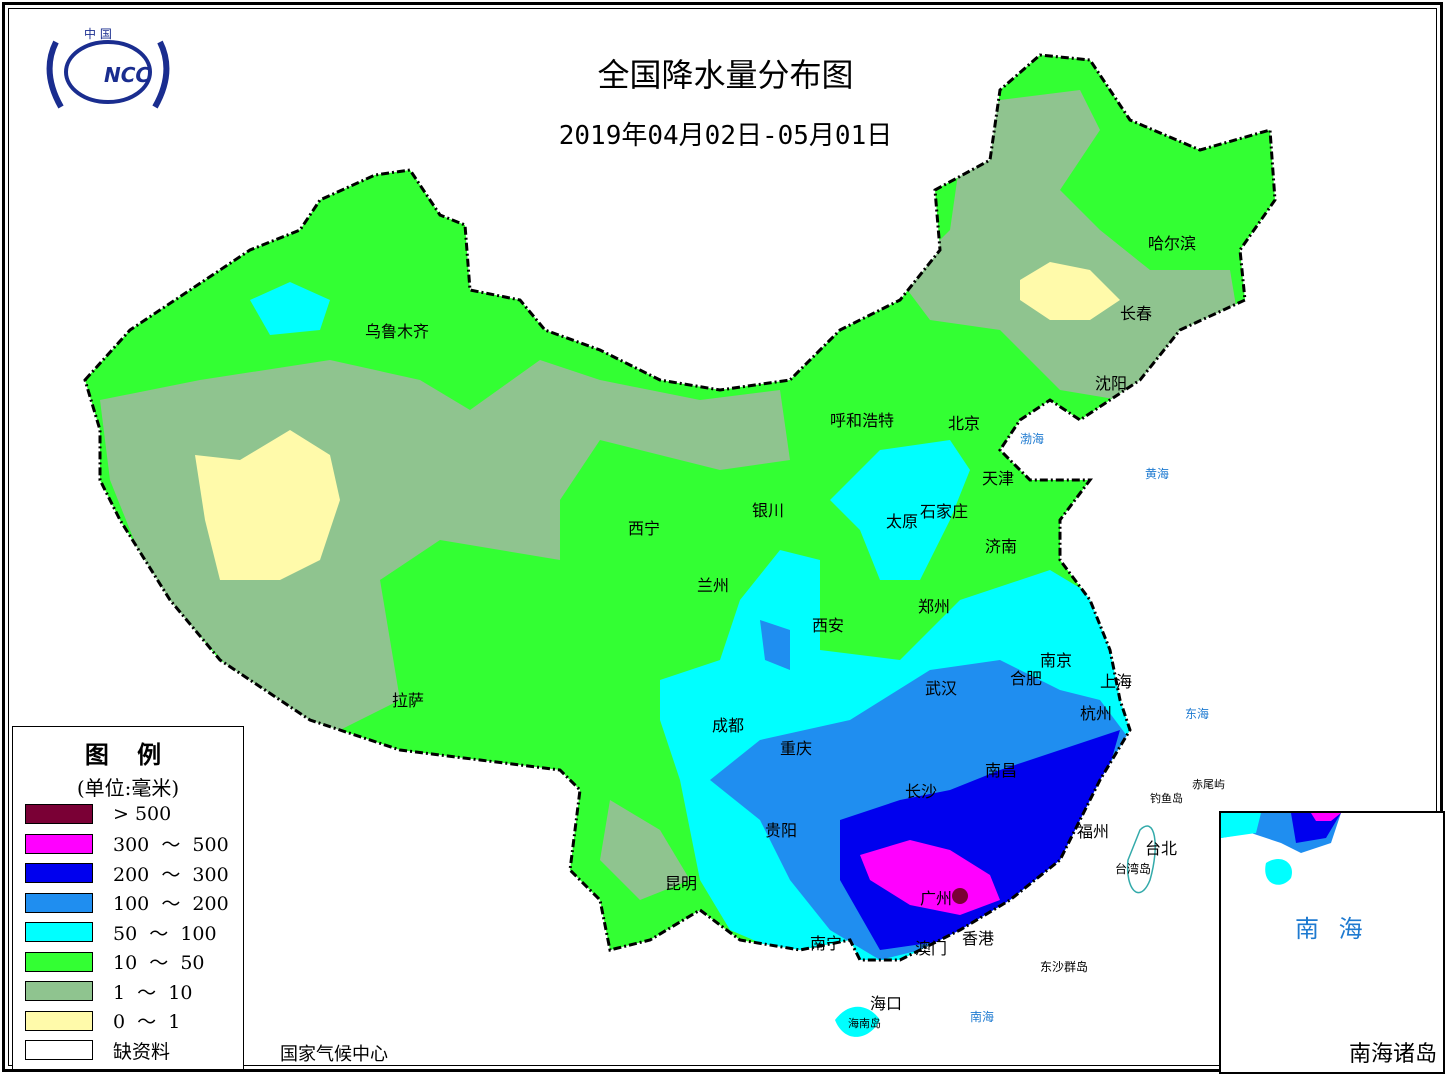 Image resolution: width=1451 pixels, height=1080 pixels. Describe the element at coordinates (1026, 678) in the screenshot. I see `city-label: 合肥` at that location.